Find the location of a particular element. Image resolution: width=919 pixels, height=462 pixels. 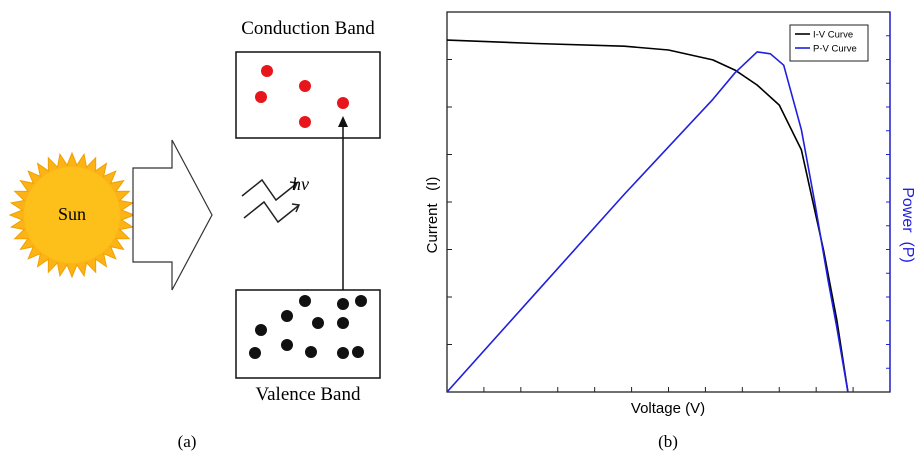

caption-a: (a) is located at coordinates (187, 441).